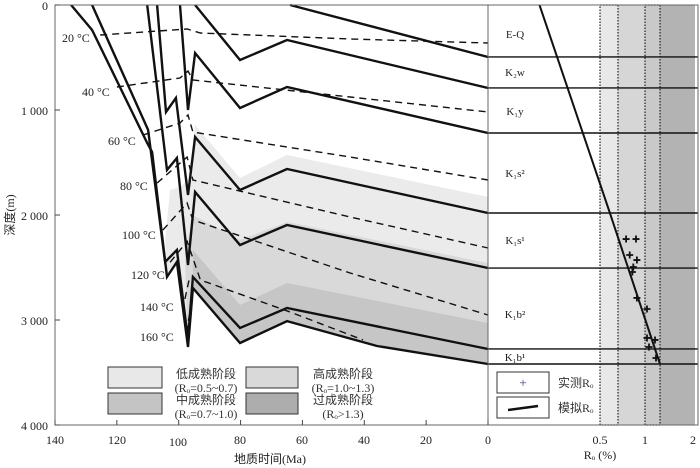  What do you see at coordinates (343, 373) in the screenshot?
I see `legend-label: 高成熟阶段` at bounding box center [343, 373].